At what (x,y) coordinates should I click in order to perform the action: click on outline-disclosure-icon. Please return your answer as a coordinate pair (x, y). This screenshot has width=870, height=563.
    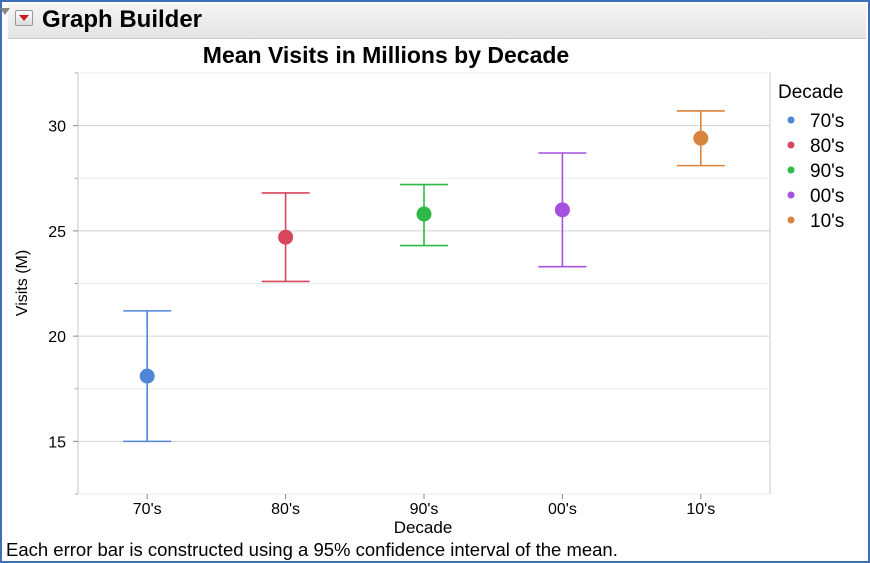
    Looking at the image, I should click on (5, 11).